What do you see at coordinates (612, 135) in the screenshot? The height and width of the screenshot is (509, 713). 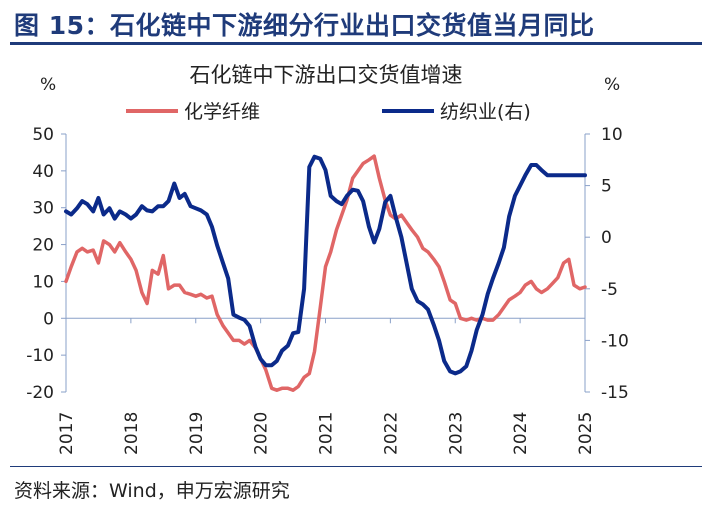 I see `right-tick-label: 10` at bounding box center [612, 135].